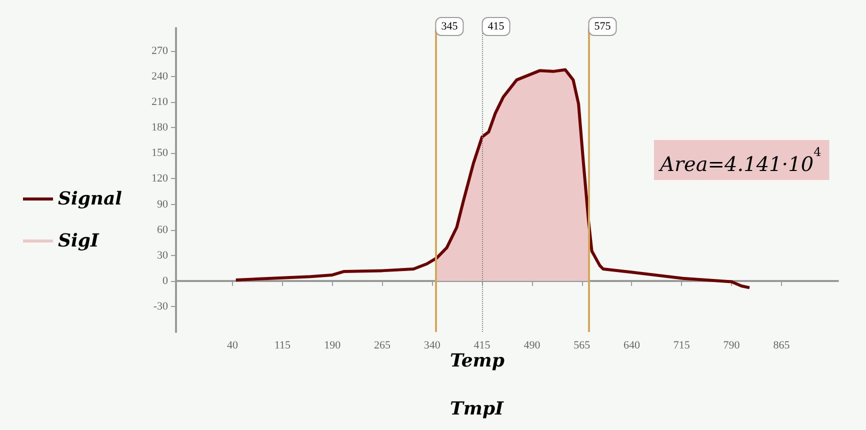 The height and width of the screenshot is (430, 866). Describe the element at coordinates (160, 128) in the screenshot. I see `y-tick-label: 180` at that location.